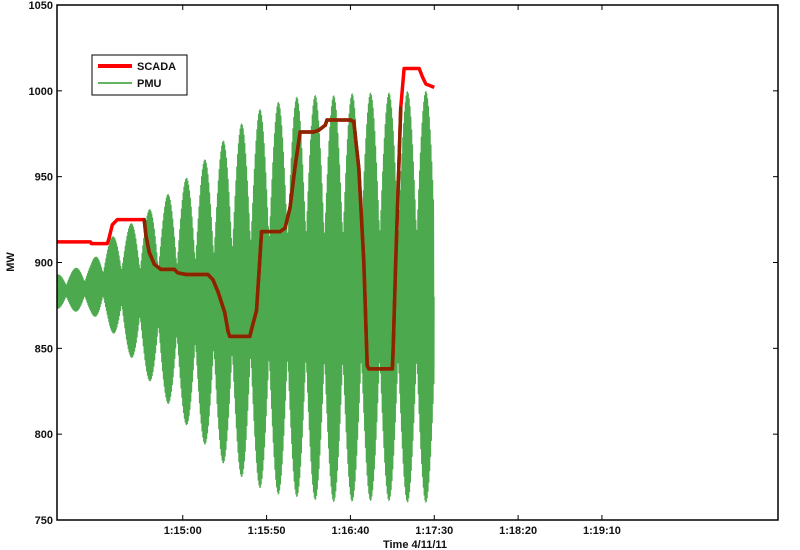 This screenshot has height=550, width=800. What do you see at coordinates (518, 531) in the screenshot?
I see `x-tick-label: 1:18:20` at bounding box center [518, 531].